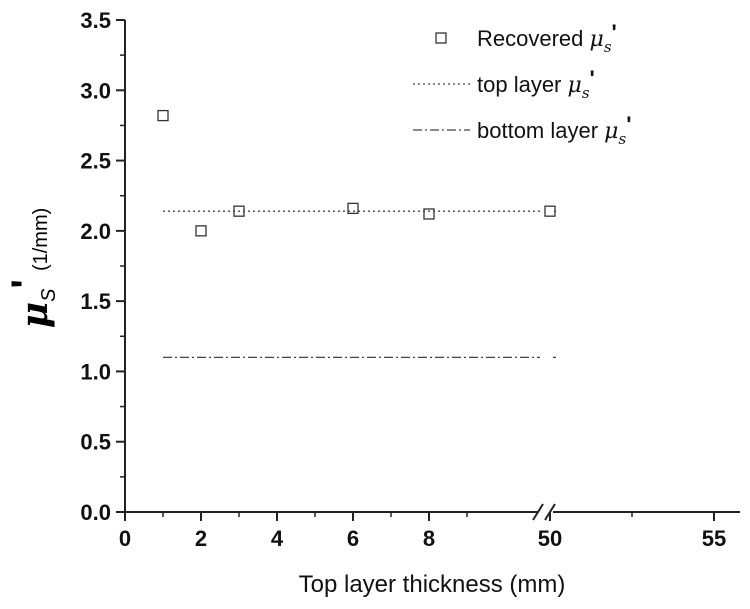  What do you see at coordinates (533, 38) in the screenshot?
I see `legend-label-text: Recovered` at bounding box center [533, 38].